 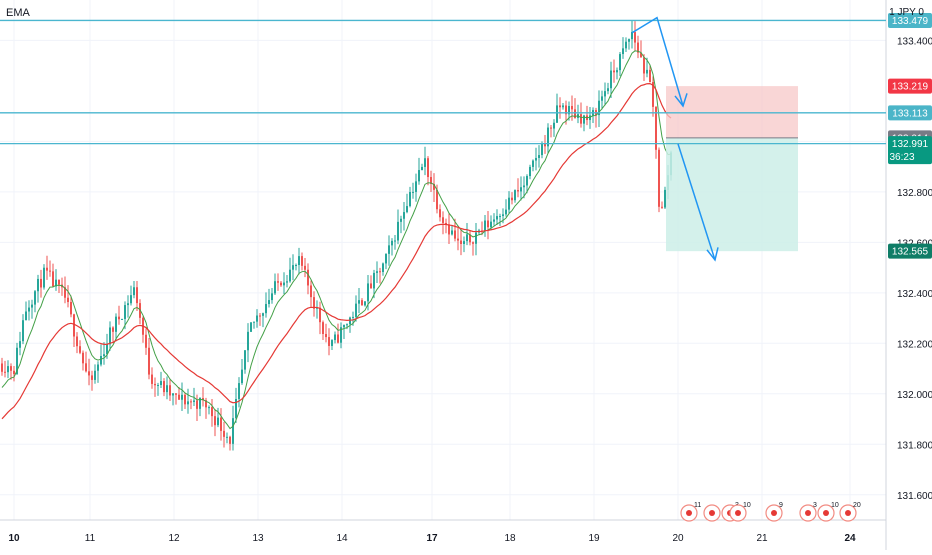 What do you see at coordinates (762, 538) in the screenshot?
I see `x-tick-label: 21` at bounding box center [762, 538].